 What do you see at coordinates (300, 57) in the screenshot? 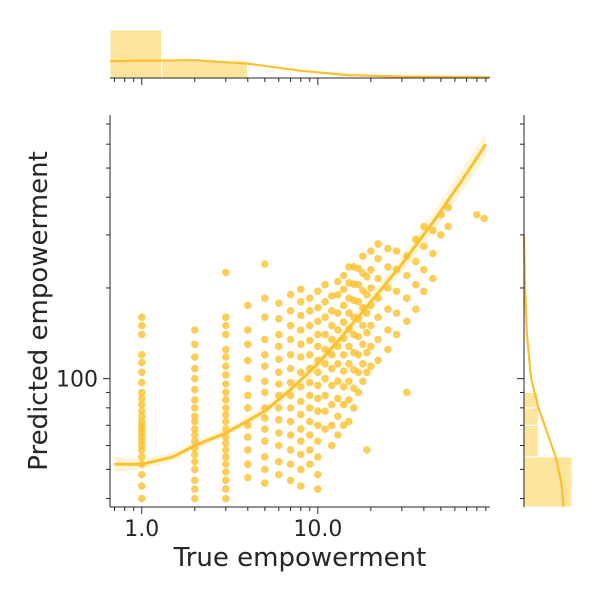
I see `marginal-x-distribution` at bounding box center [300, 57].